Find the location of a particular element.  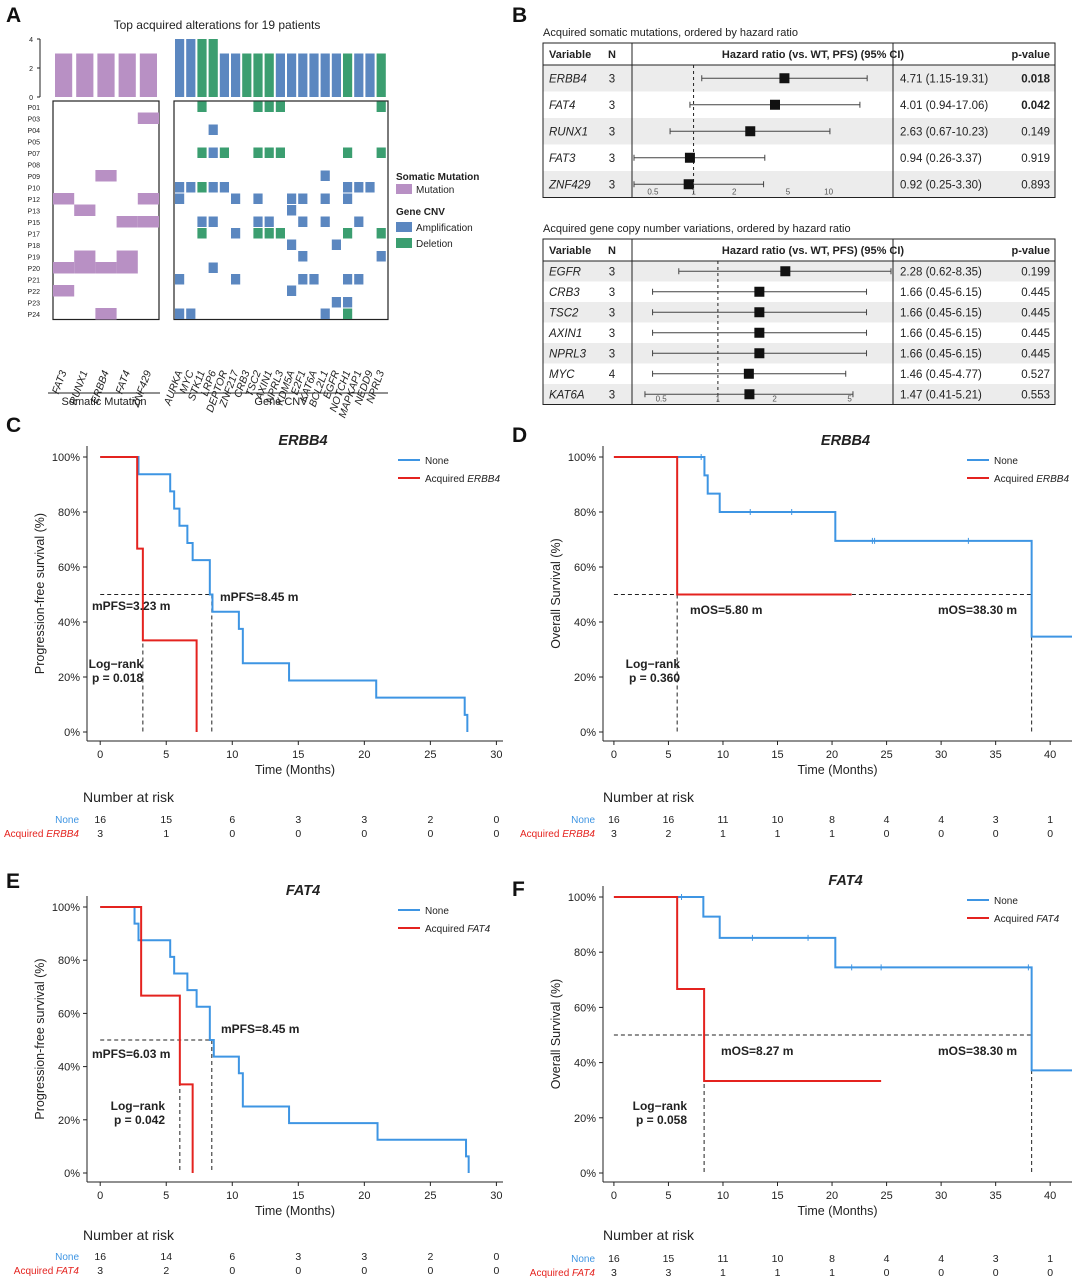

legend-mutation-swatch is located at coordinates (404, 189).